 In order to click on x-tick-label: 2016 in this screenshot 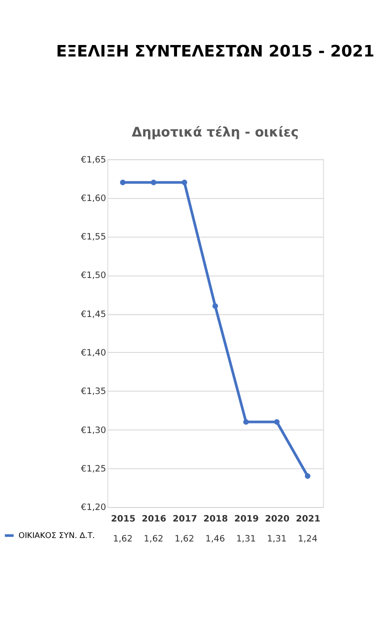, I will do `click(154, 519)`.